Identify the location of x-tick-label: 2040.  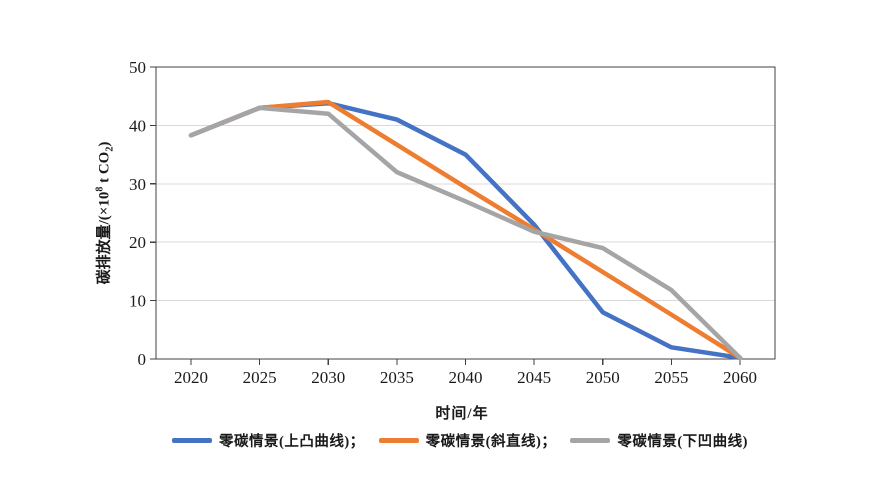
(466, 377).